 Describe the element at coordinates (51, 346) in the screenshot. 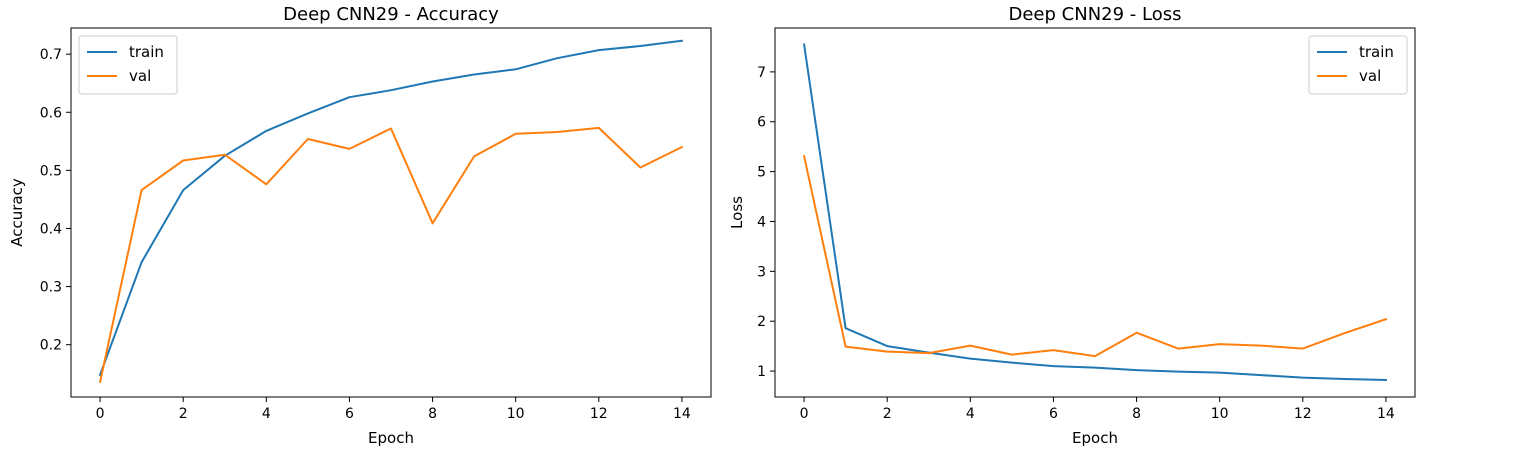

I see `y-tick-label: 0.2` at that location.